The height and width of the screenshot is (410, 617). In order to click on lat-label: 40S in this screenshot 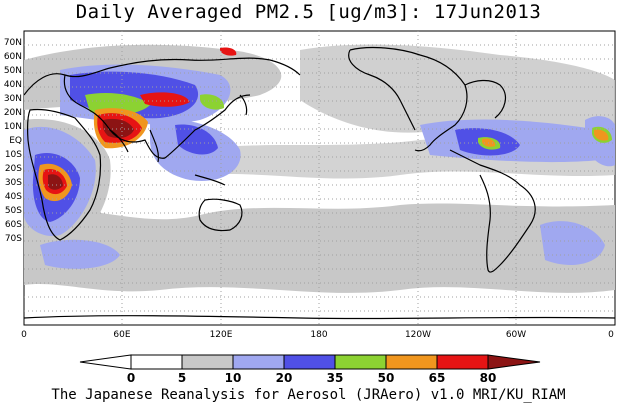, I will do `click(13, 197)`.